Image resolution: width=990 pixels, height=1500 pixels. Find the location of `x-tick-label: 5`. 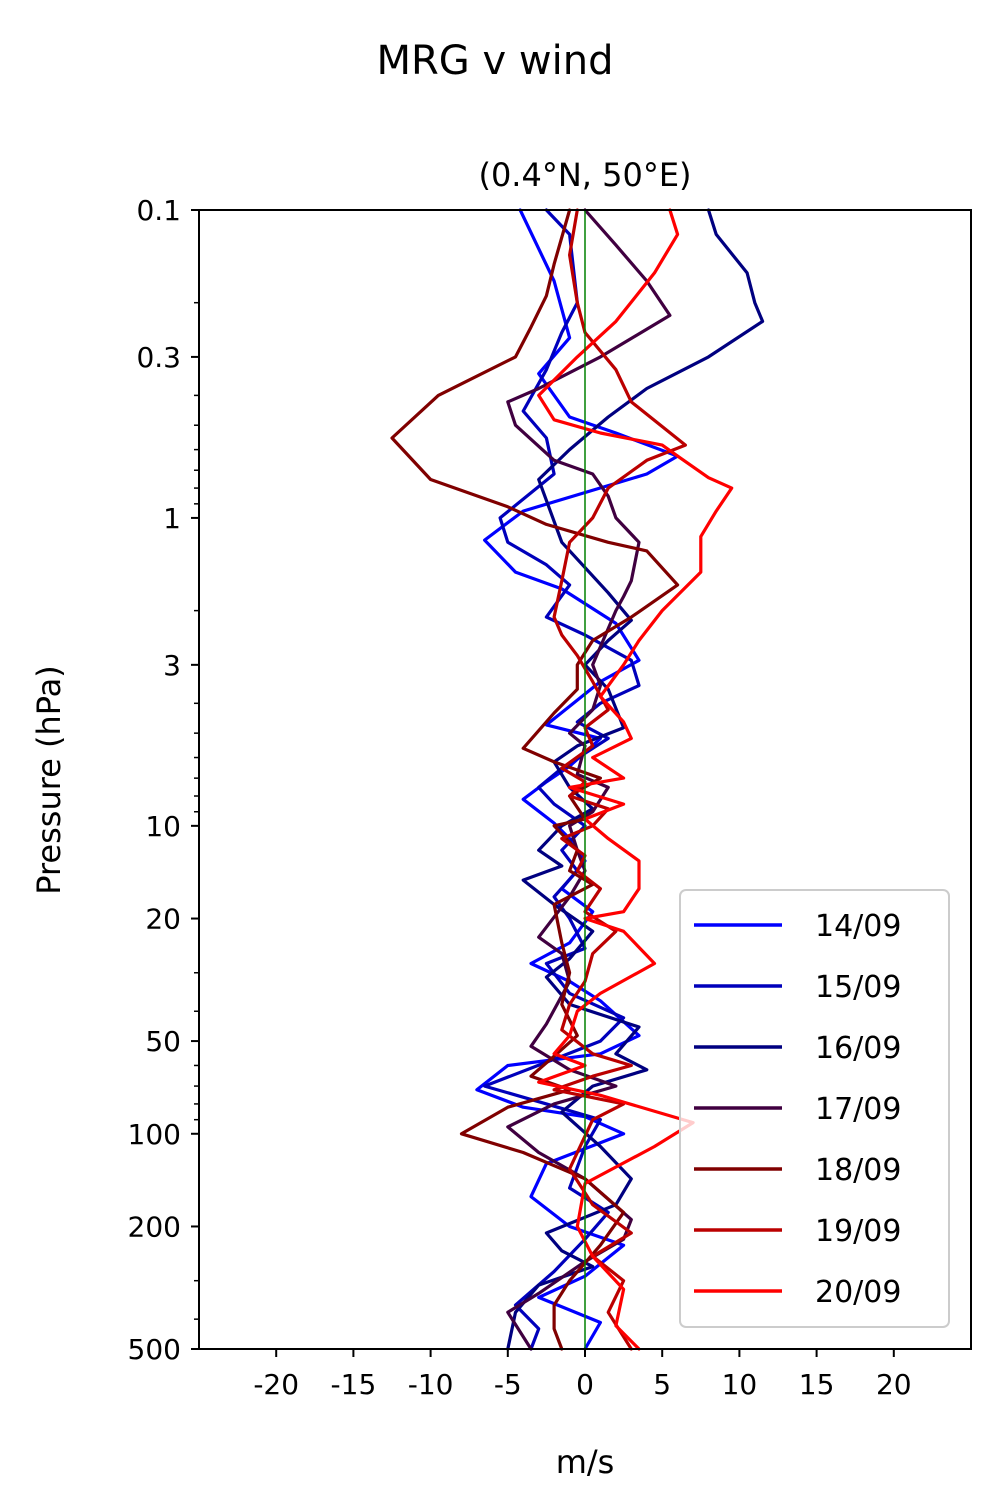

x-tick-label: 5 is located at coordinates (662, 1384).